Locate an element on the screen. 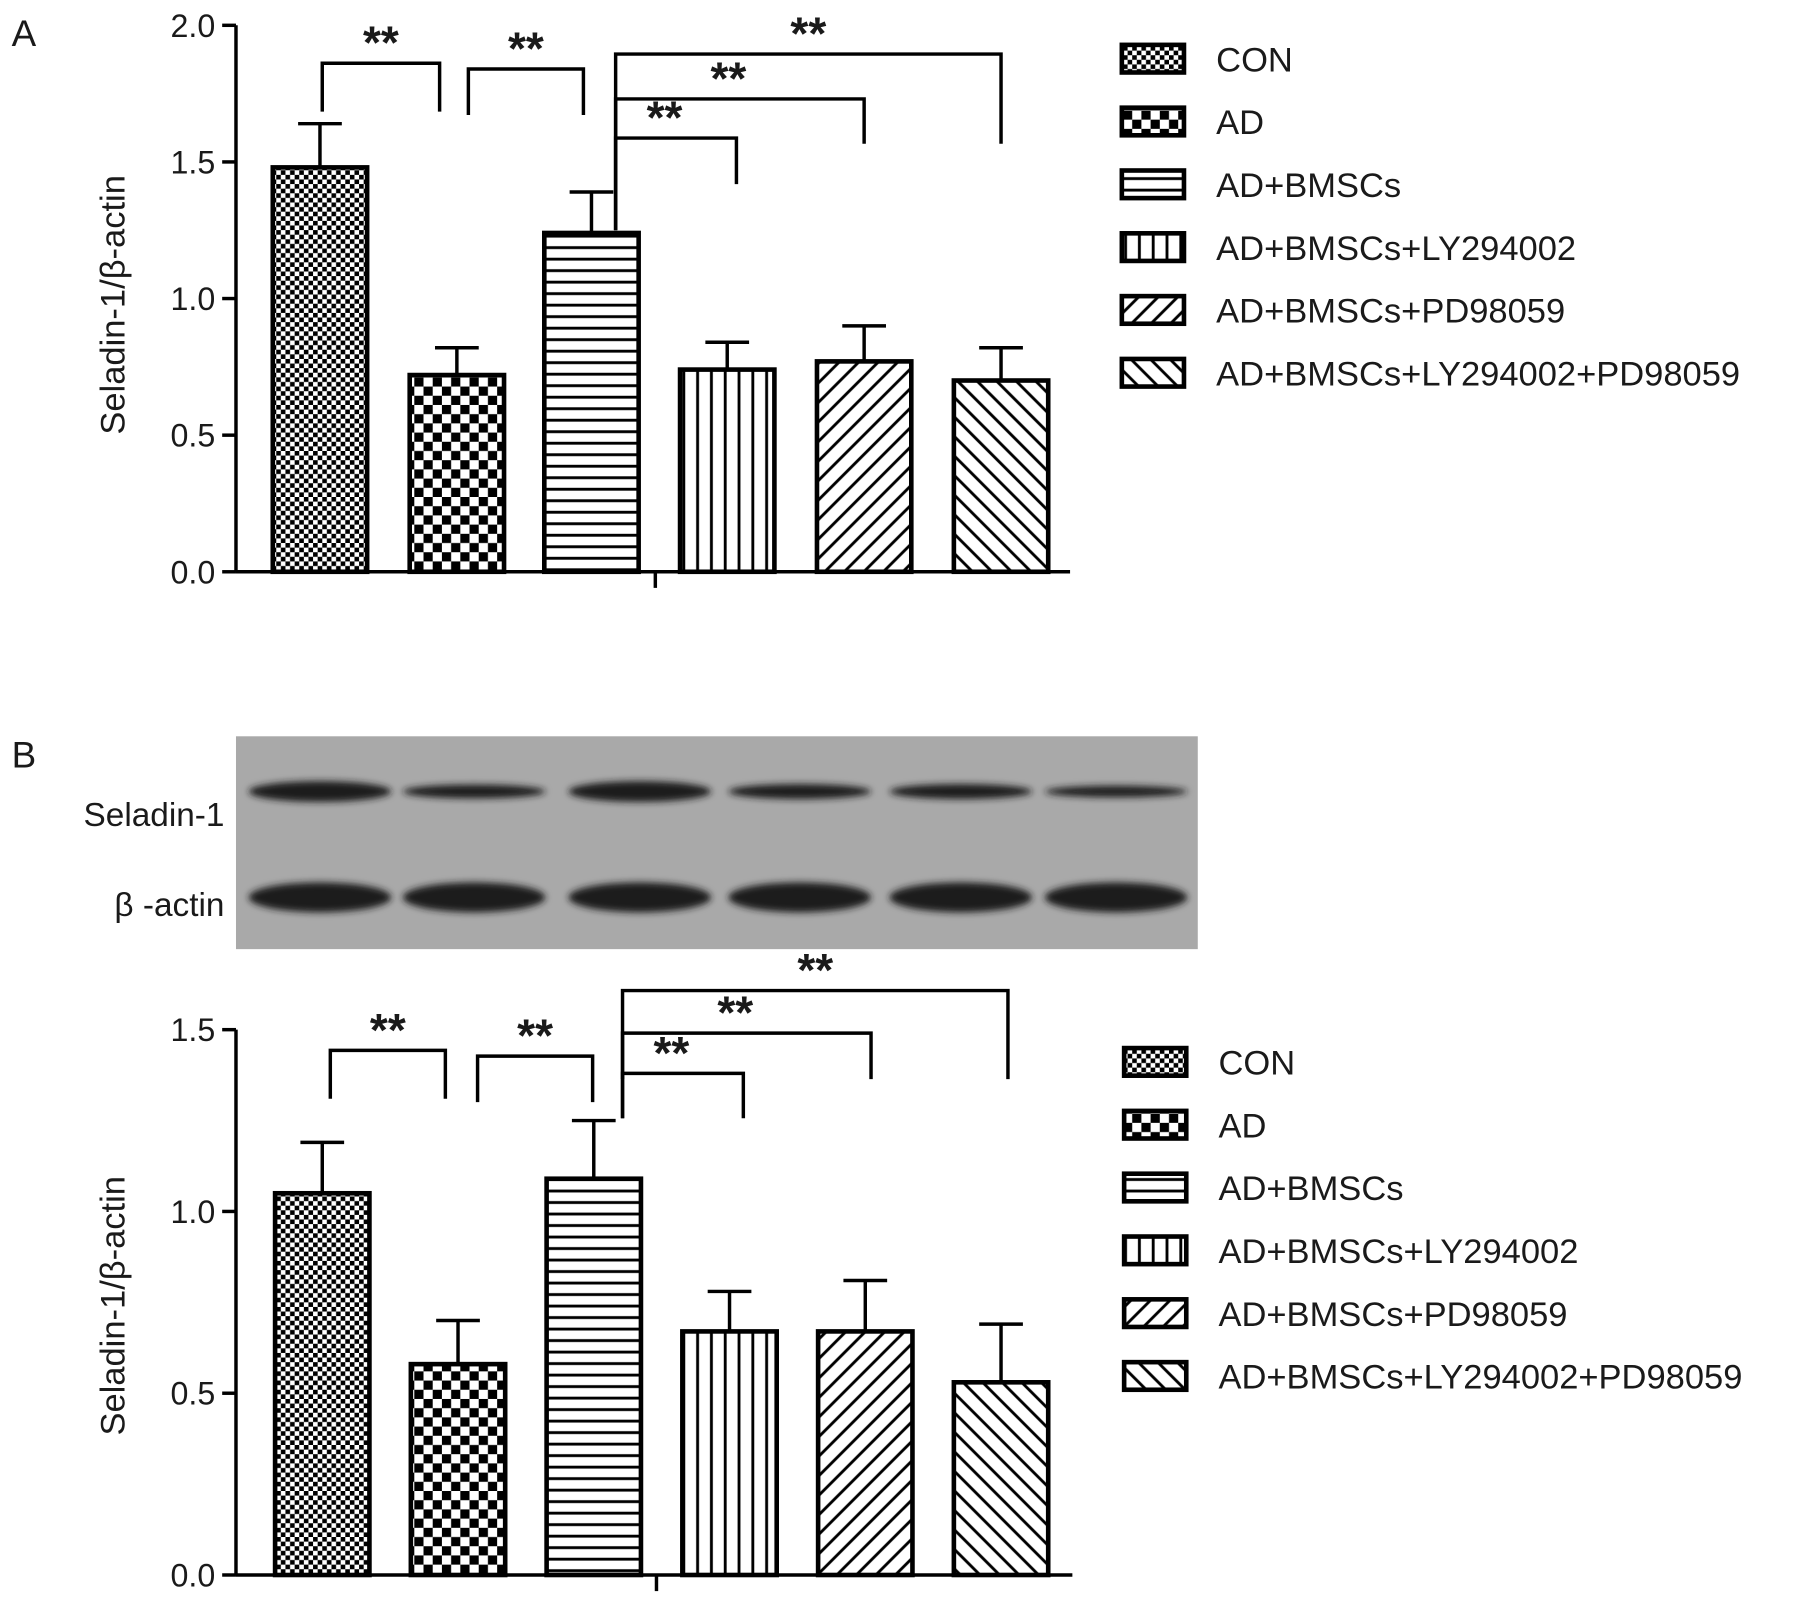 This screenshot has height=1598, width=1795. y-tick-label: 2.0 is located at coordinates (192, 26).